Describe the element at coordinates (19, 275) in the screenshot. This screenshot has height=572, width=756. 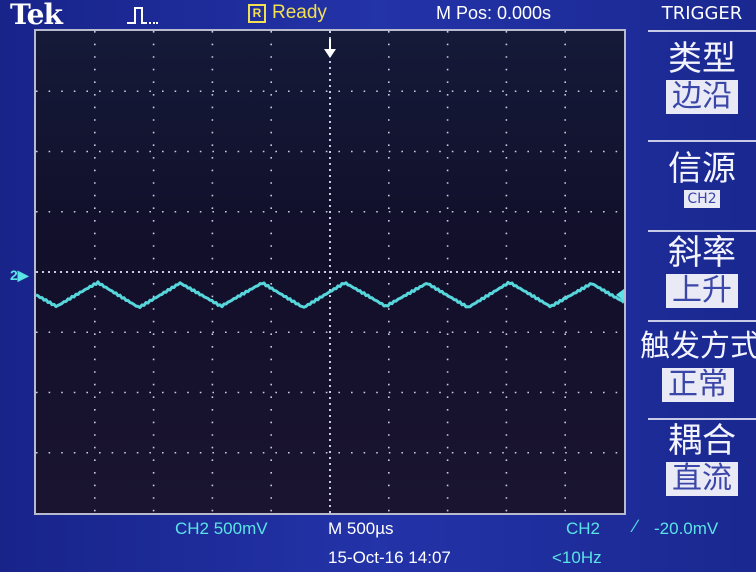
I see `channel-2-ground-marker: 2▶` at that location.